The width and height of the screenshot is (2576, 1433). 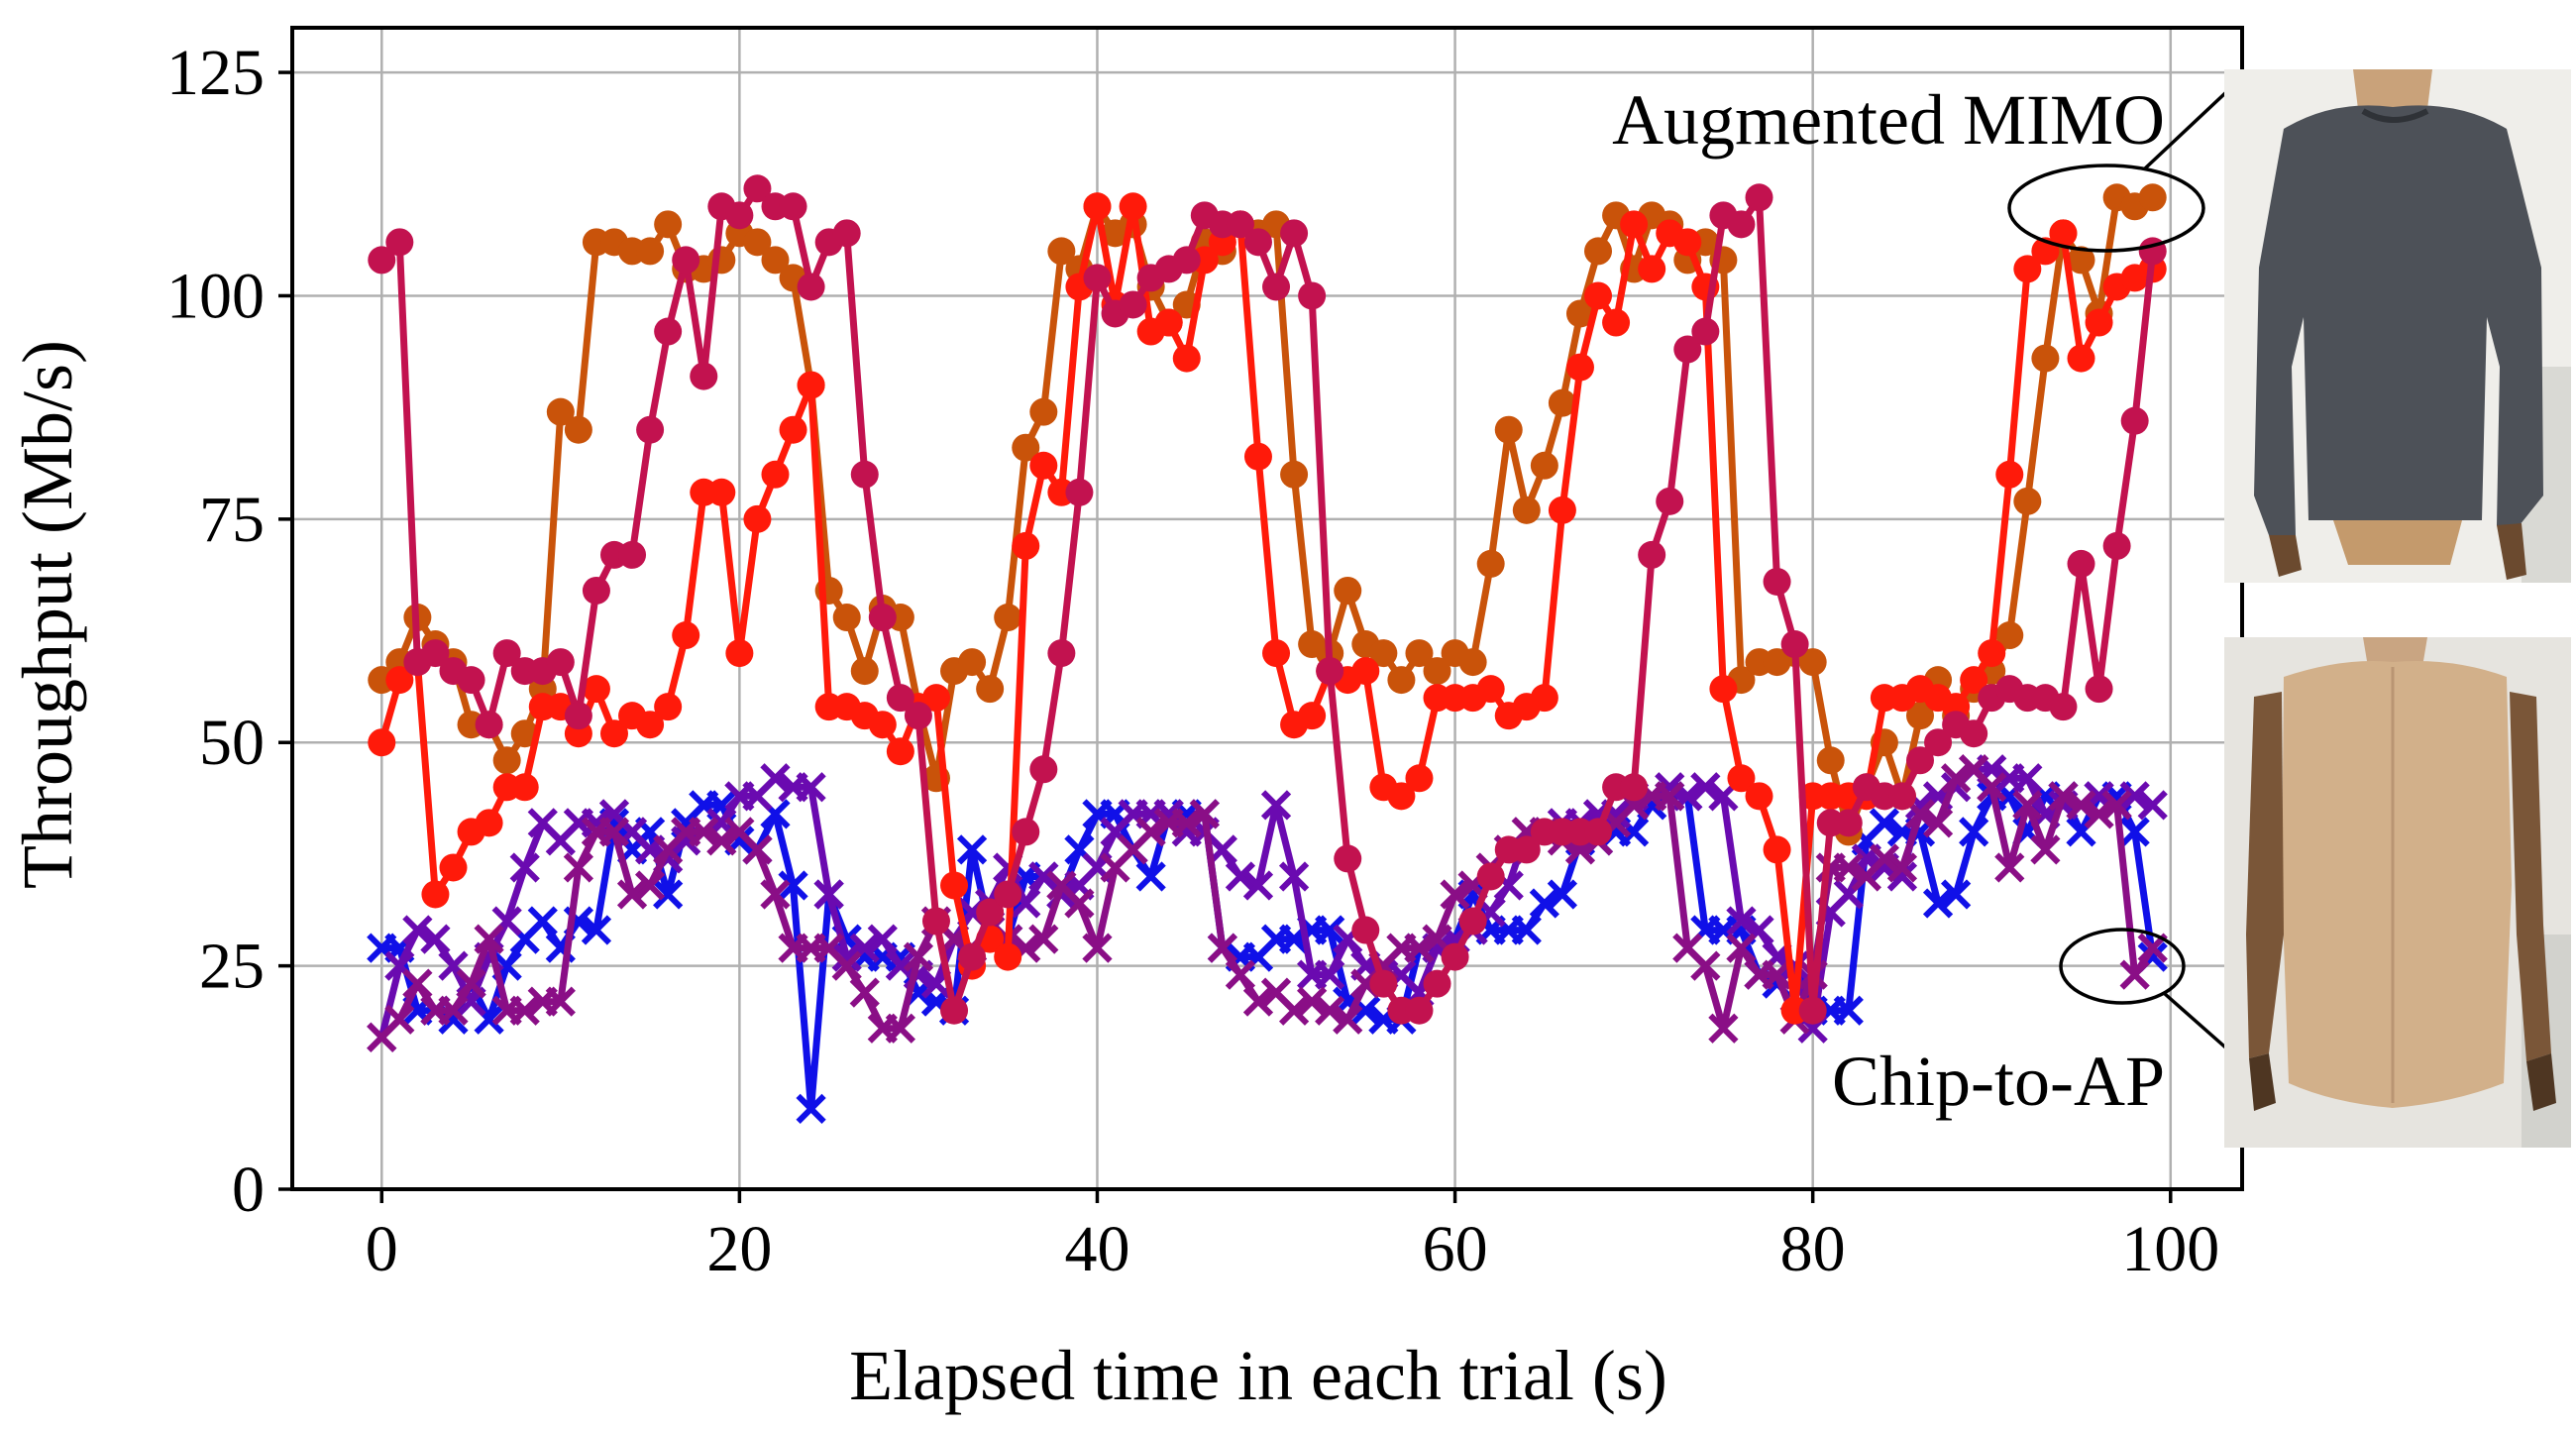 I want to click on y-tick-label: 75, so click(x=232, y=520).